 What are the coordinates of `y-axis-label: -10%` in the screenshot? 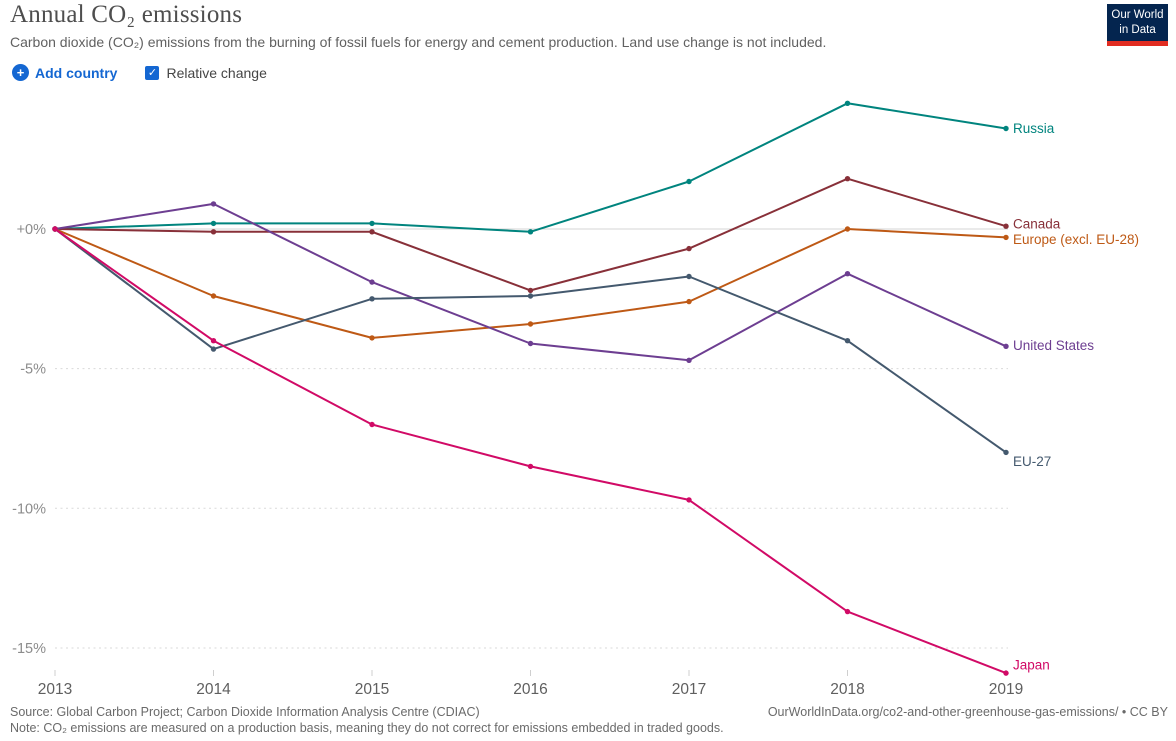 It's located at (29, 509).